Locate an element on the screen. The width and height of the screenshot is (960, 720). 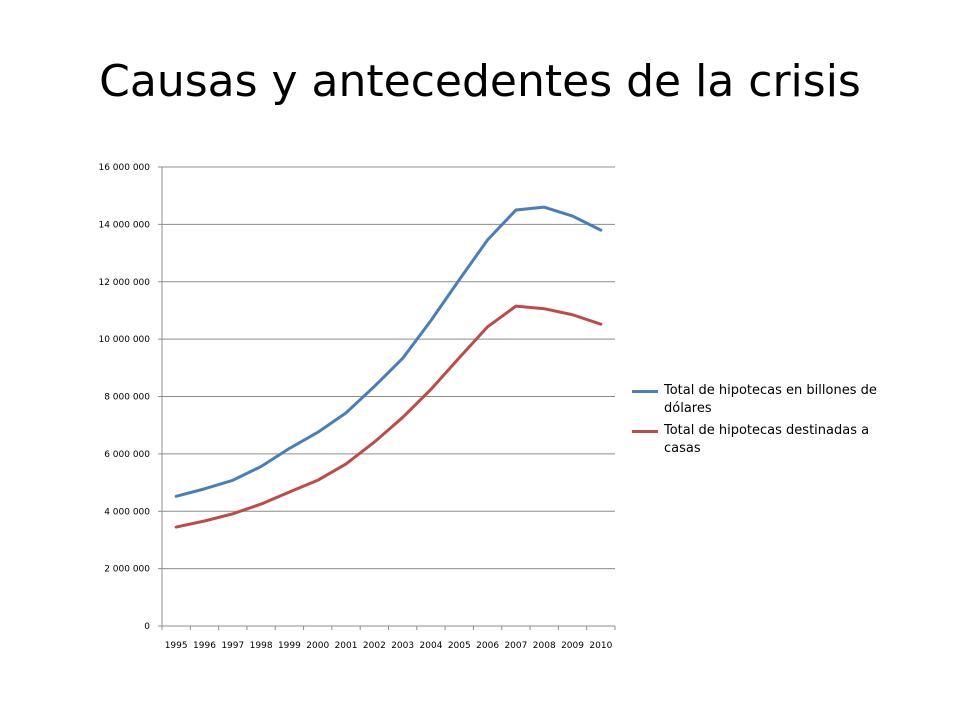
x-tick-label: 2001 is located at coordinates (346, 646).